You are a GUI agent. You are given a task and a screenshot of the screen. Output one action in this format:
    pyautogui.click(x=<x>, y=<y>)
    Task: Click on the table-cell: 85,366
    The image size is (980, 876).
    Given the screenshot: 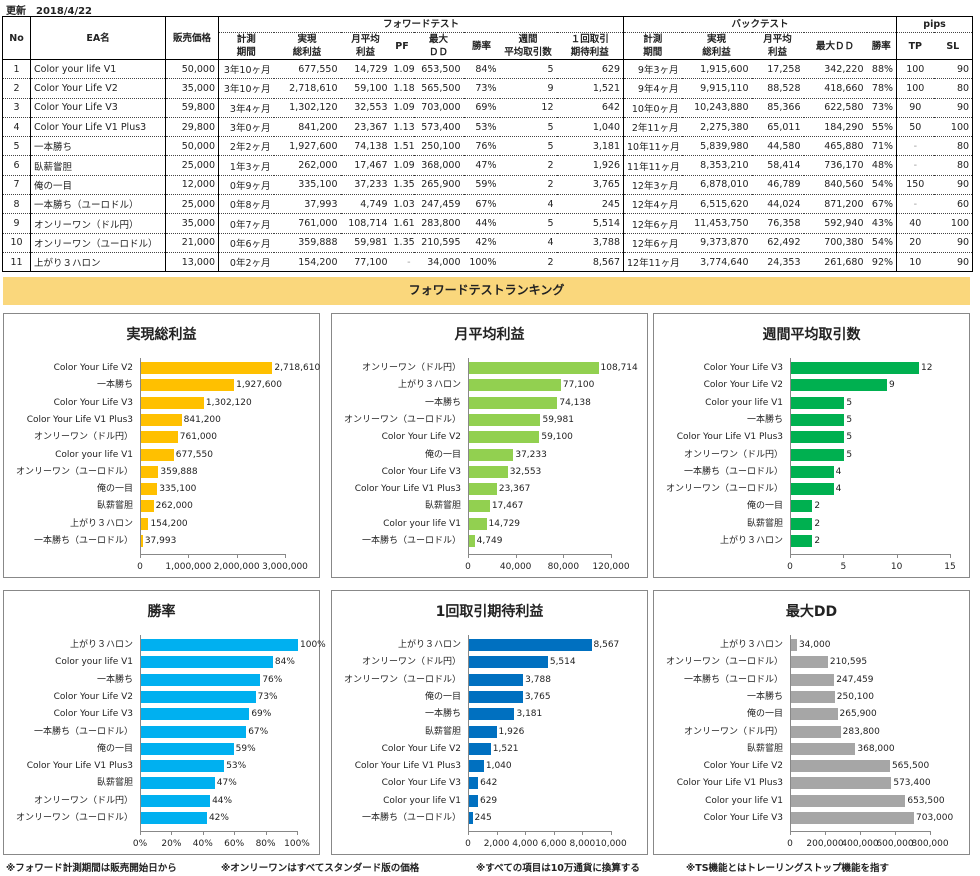 What is the action you would take?
    pyautogui.click(x=777, y=108)
    